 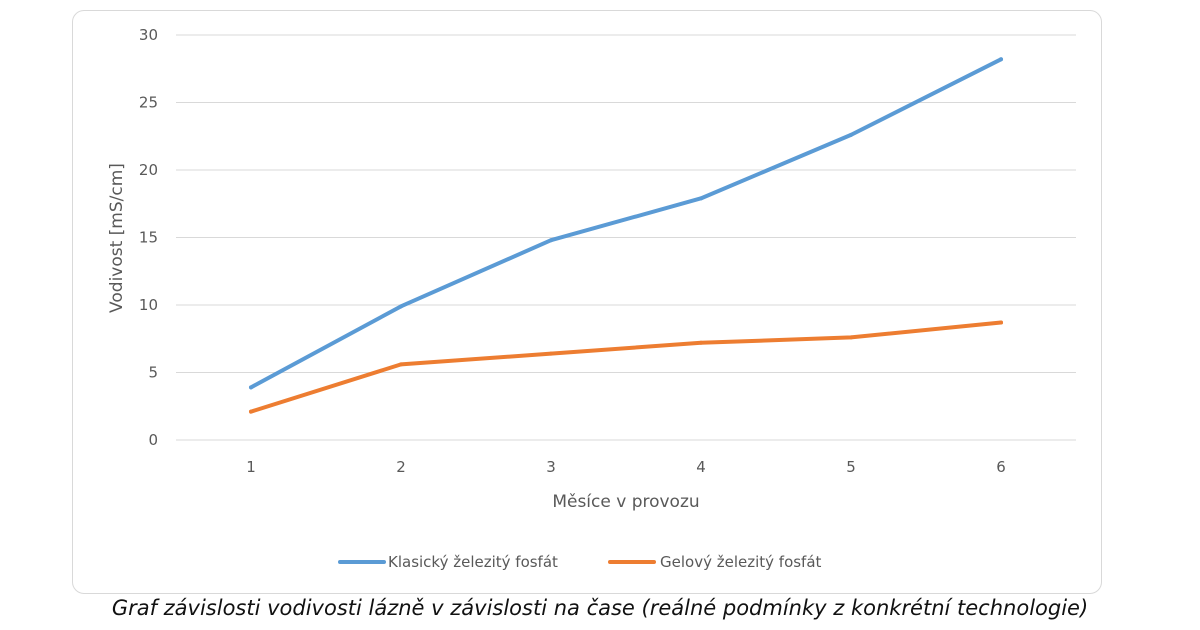 I want to click on y-axis-ticks: 0 5 10 15 20 25 30, so click(x=148, y=237).